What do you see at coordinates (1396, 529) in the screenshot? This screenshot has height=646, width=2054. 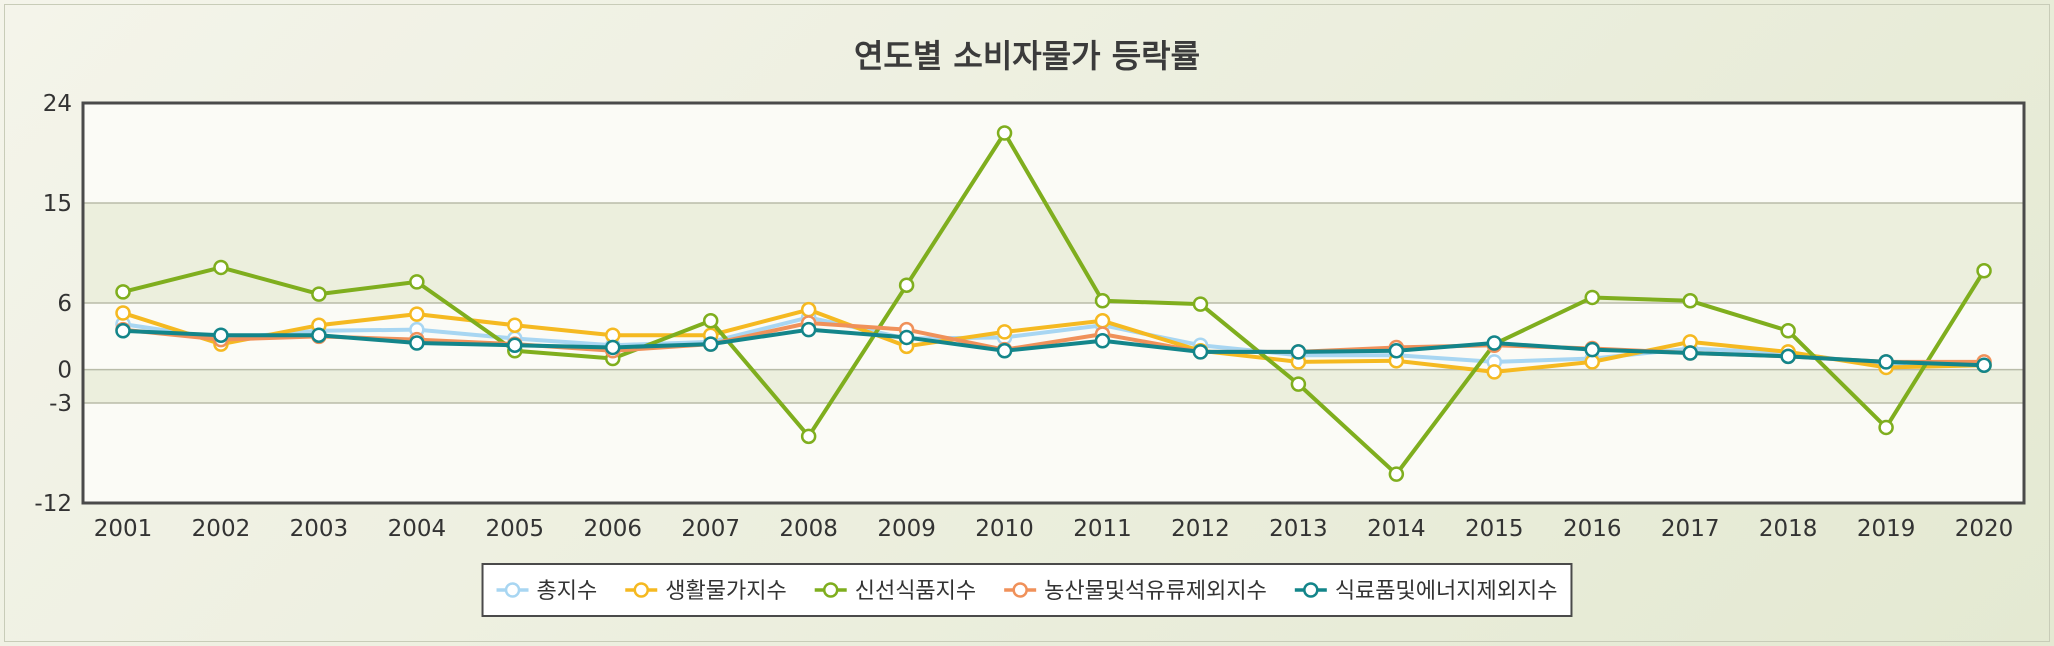 I see `x-tick-label: 2014` at bounding box center [1396, 529].